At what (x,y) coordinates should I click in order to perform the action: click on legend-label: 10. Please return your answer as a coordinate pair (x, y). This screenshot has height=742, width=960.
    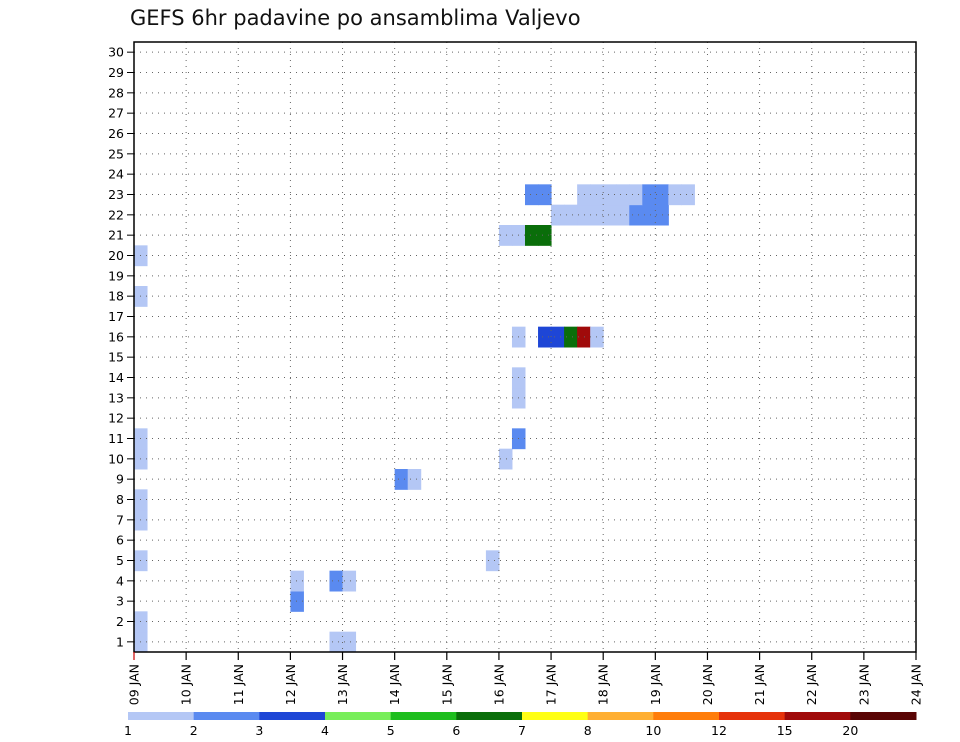
    Looking at the image, I should click on (653, 730).